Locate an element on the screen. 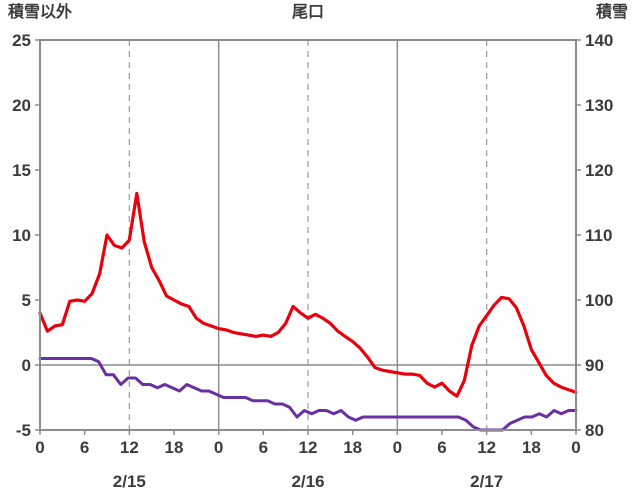 The height and width of the screenshot is (501, 636). right-tick-label: 110 is located at coordinates (598, 235).